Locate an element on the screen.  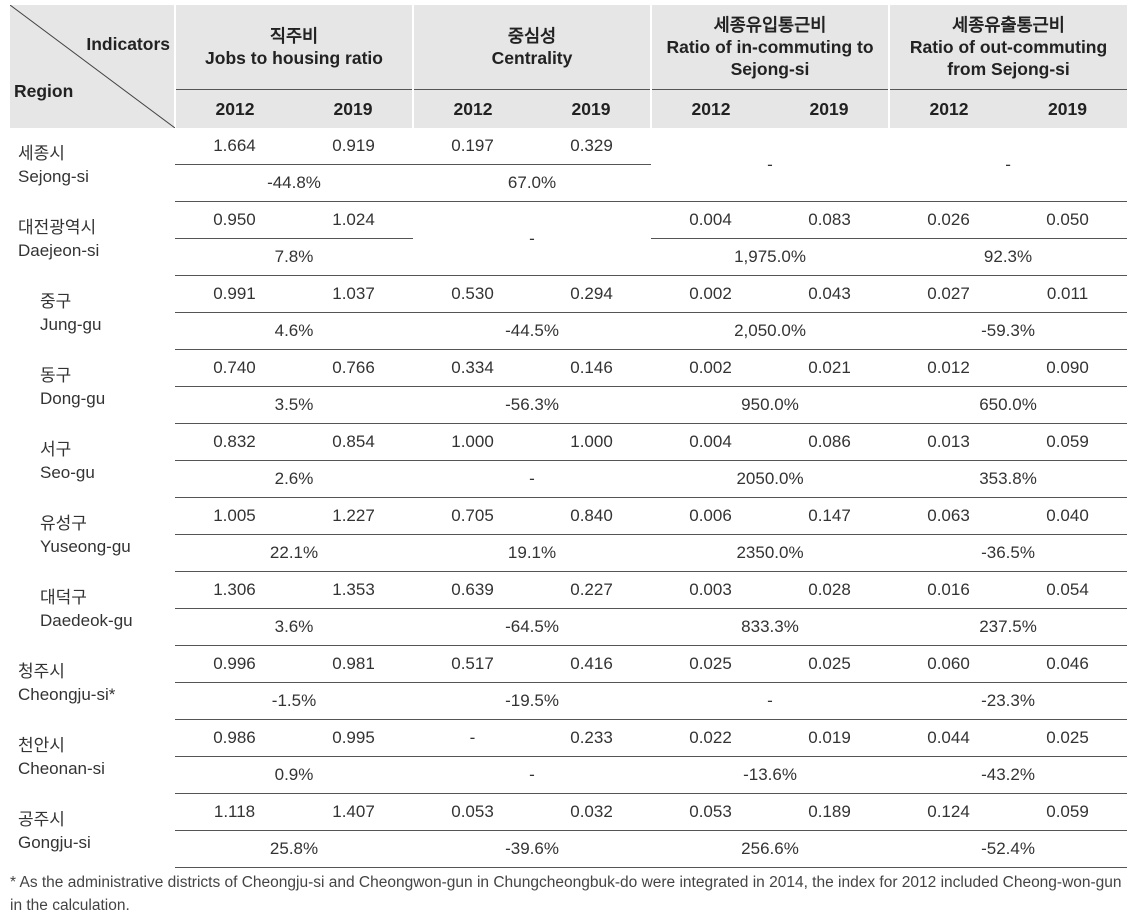
value-2012: 0.026 is located at coordinates (949, 220).